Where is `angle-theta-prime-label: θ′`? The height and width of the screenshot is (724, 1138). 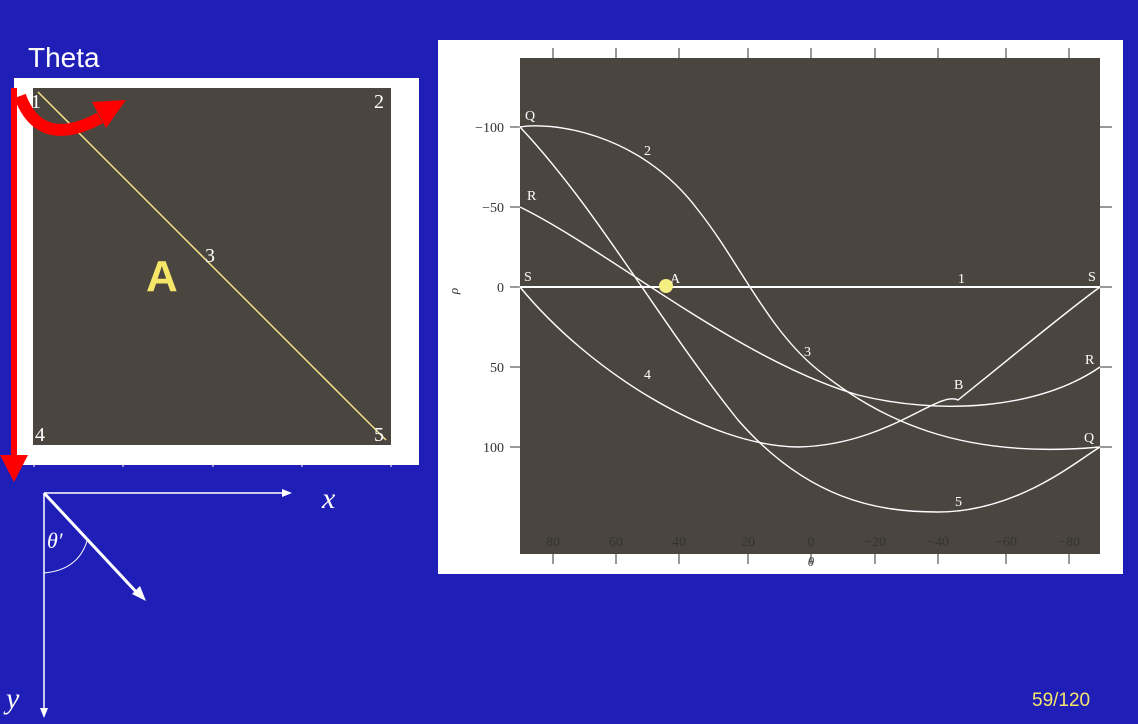
angle-theta-prime-label: θ′ is located at coordinates (55, 540).